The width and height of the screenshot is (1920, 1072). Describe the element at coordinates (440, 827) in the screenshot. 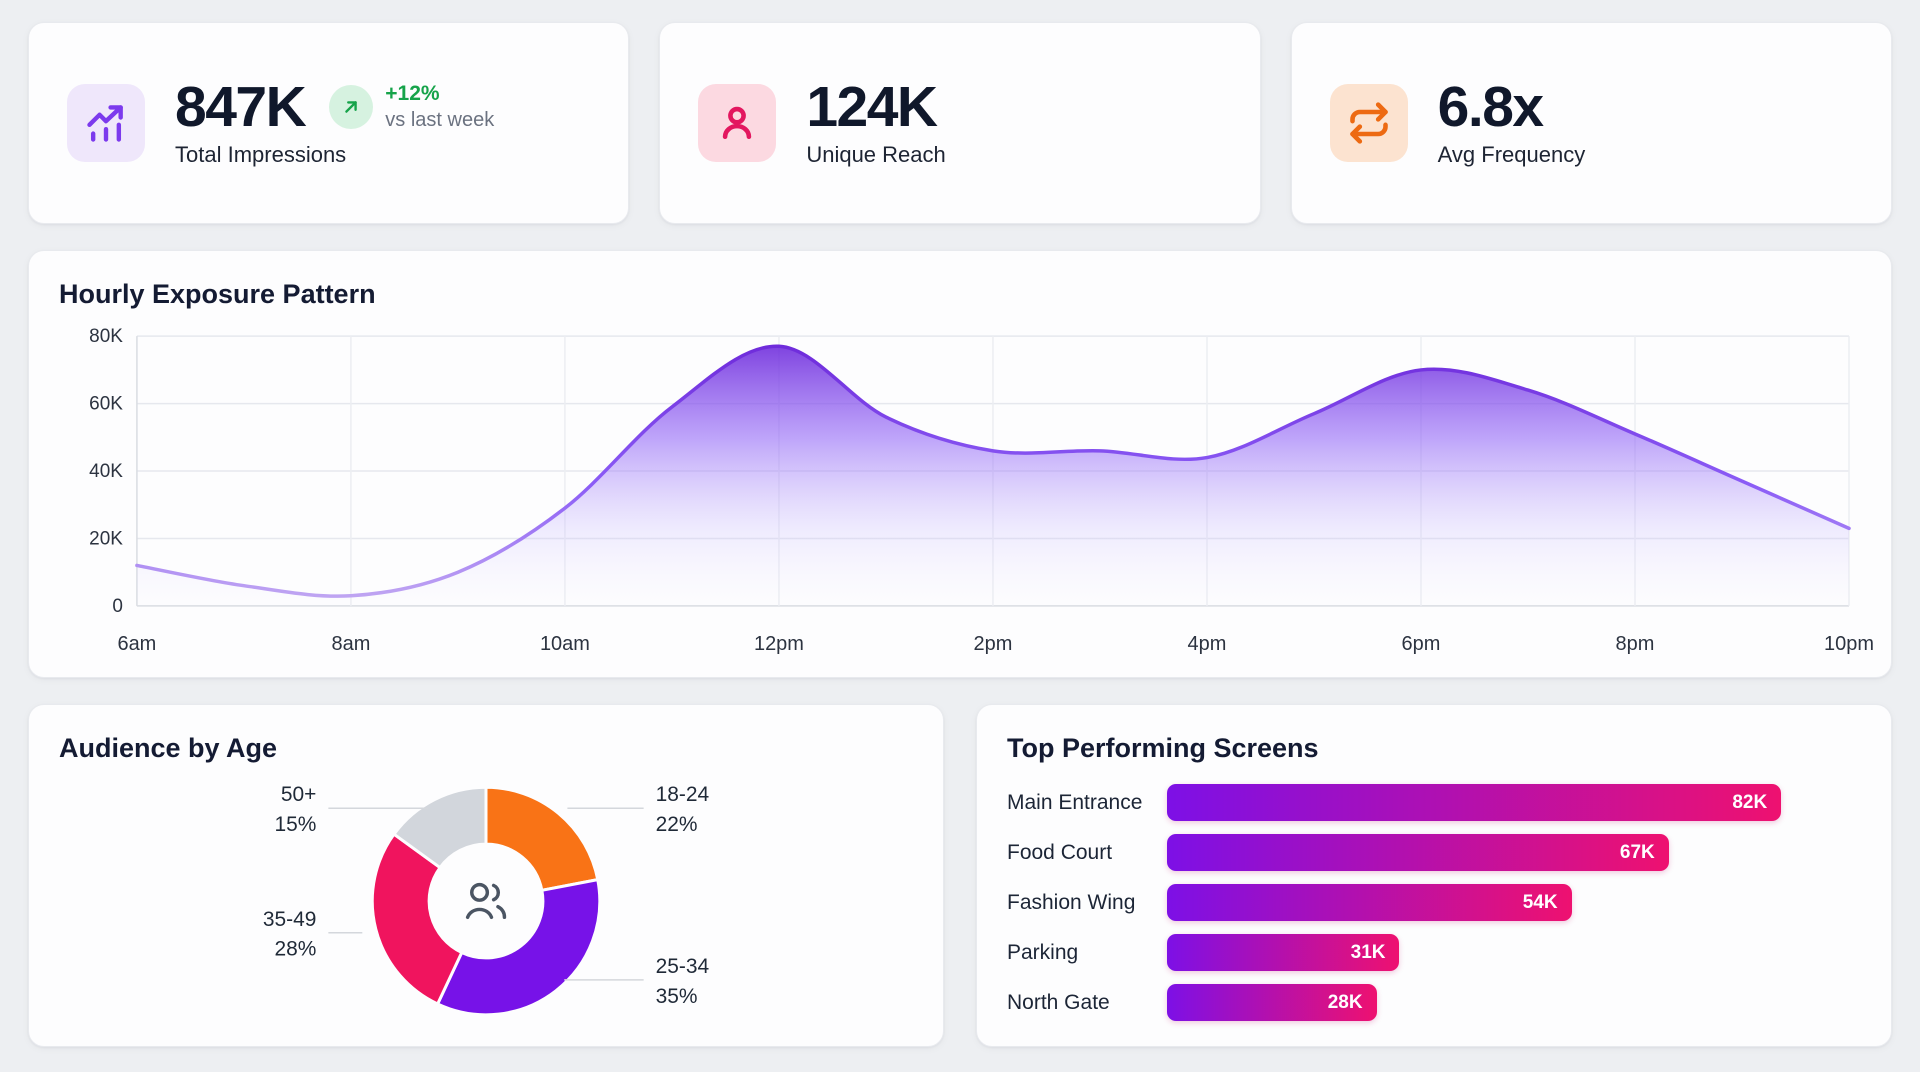

I see `donut-slice-50+` at that location.